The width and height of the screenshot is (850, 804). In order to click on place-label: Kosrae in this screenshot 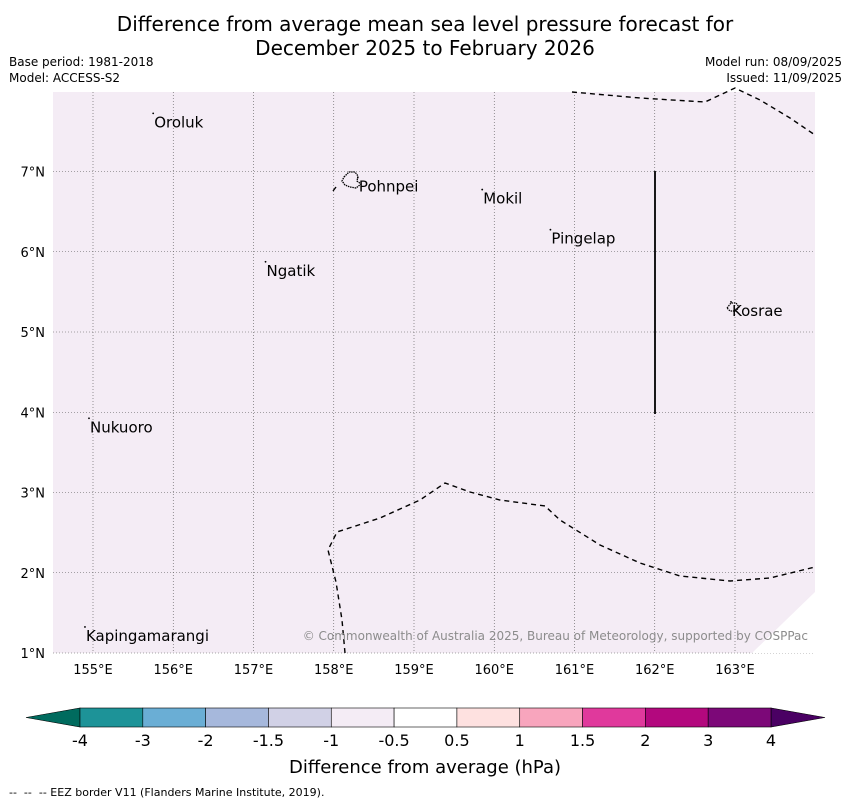, I will do `click(757, 311)`.